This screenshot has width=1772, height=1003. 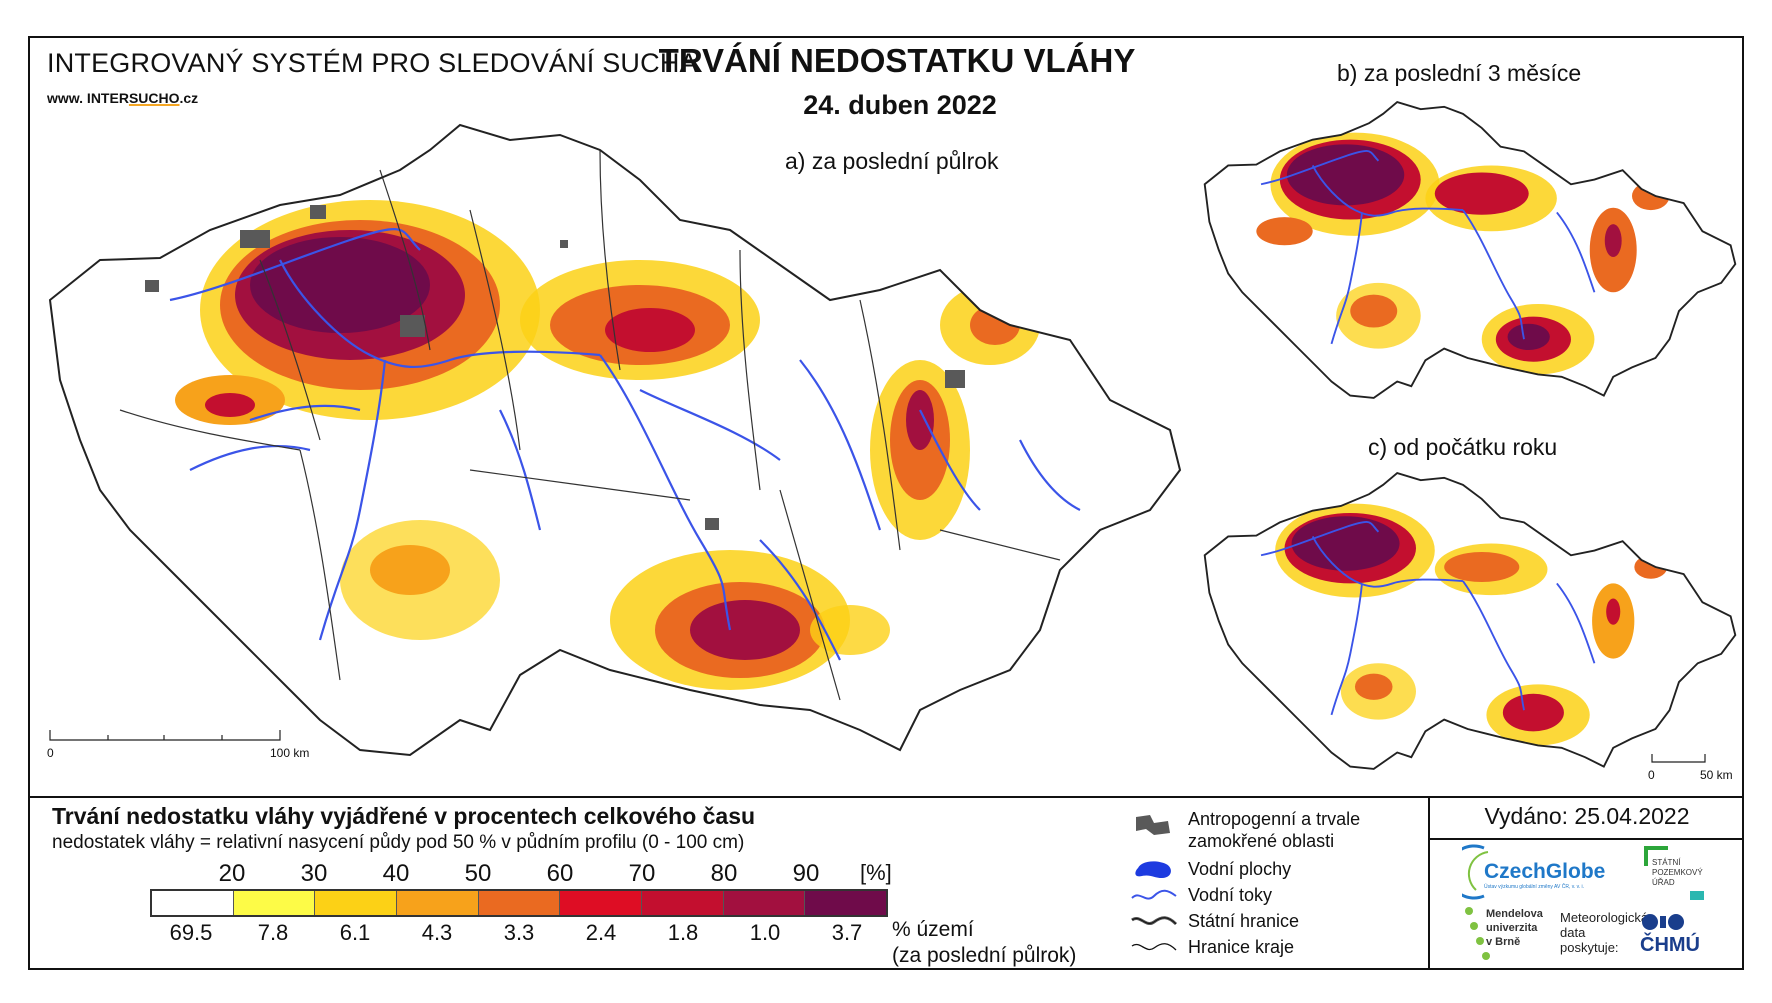 What do you see at coordinates (50, 753) in the screenshot?
I see `map-a-scale-start: 0` at bounding box center [50, 753].